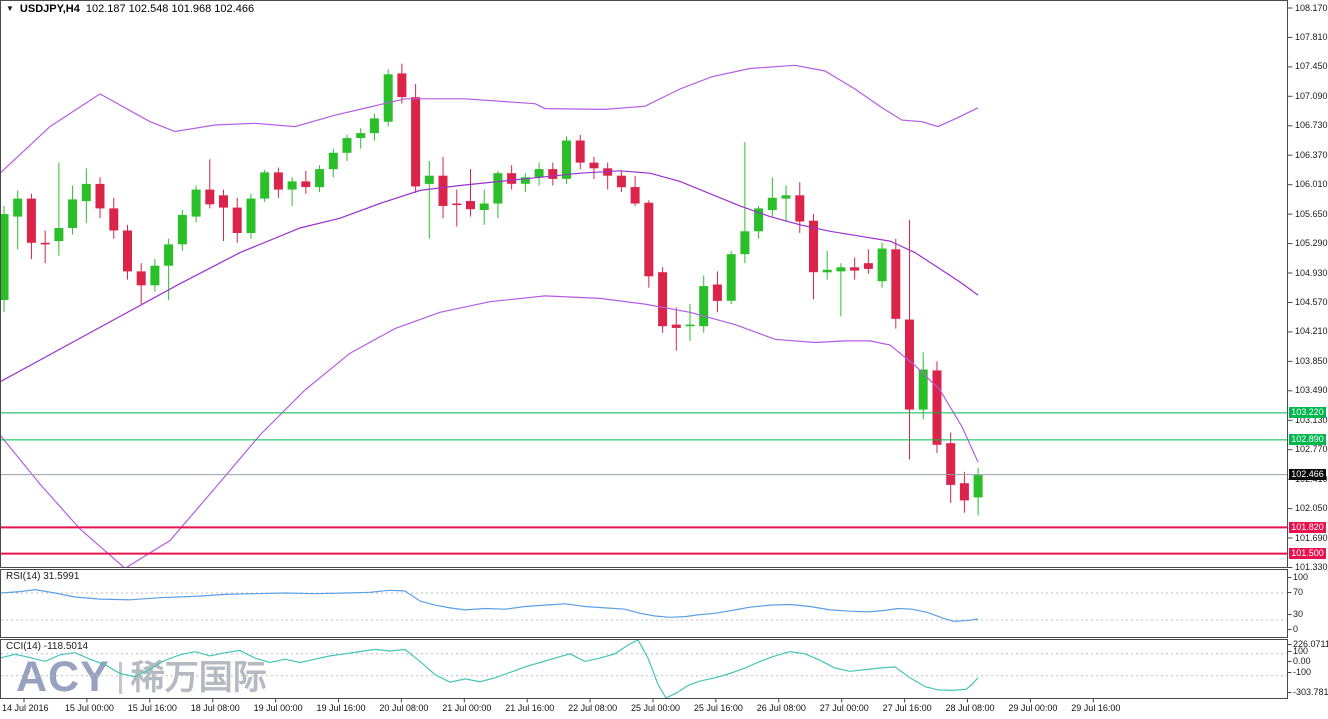 The width and height of the screenshot is (1328, 719). Describe the element at coordinates (1311, 566) in the screenshot. I see `price-axis-label: 101.330` at that location.